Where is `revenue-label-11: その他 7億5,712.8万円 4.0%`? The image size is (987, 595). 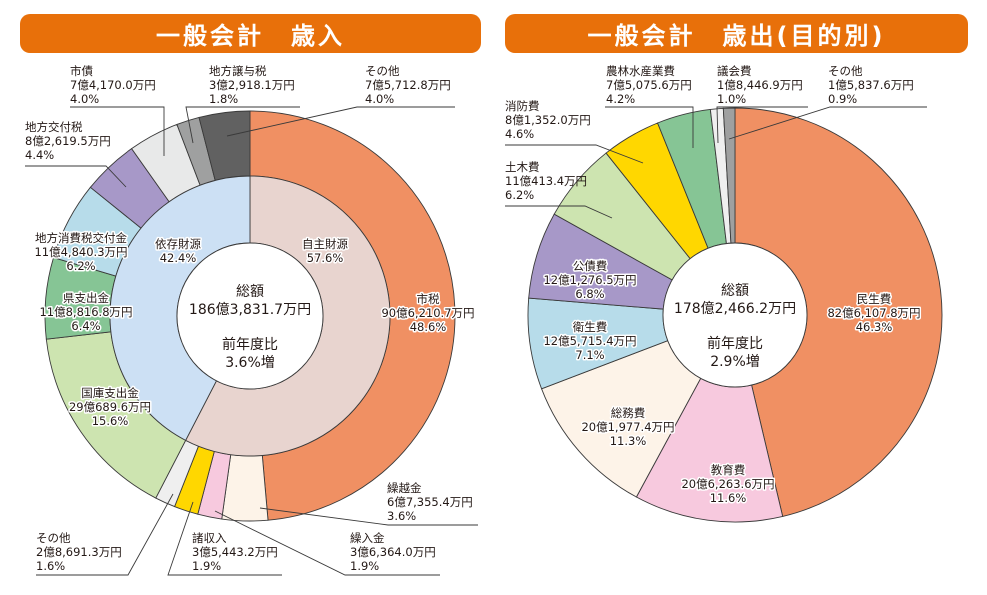
revenue-label-11: その他 7億5,712.8万円 4.0% is located at coordinates (408, 85).